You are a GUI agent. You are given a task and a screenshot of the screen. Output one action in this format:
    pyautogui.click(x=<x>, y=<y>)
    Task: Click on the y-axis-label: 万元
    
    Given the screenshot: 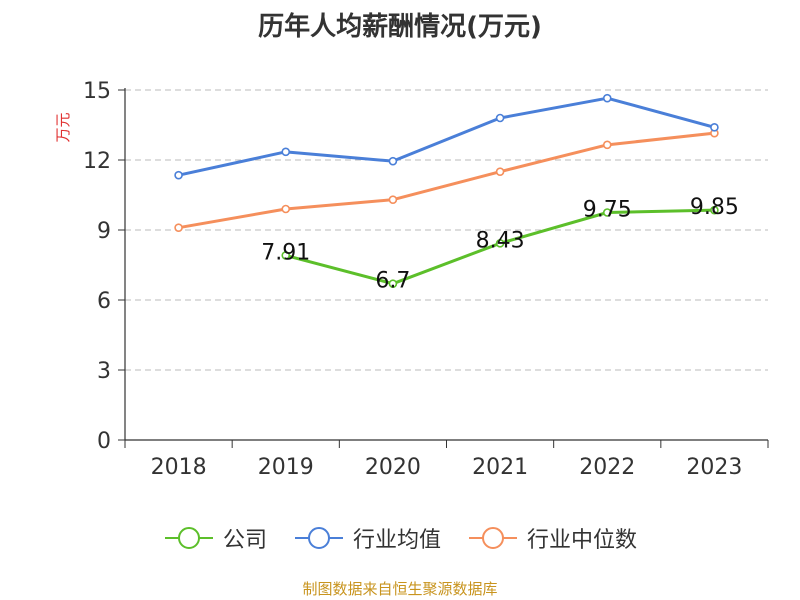 What is the action you would take?
    pyautogui.click(x=63, y=127)
    